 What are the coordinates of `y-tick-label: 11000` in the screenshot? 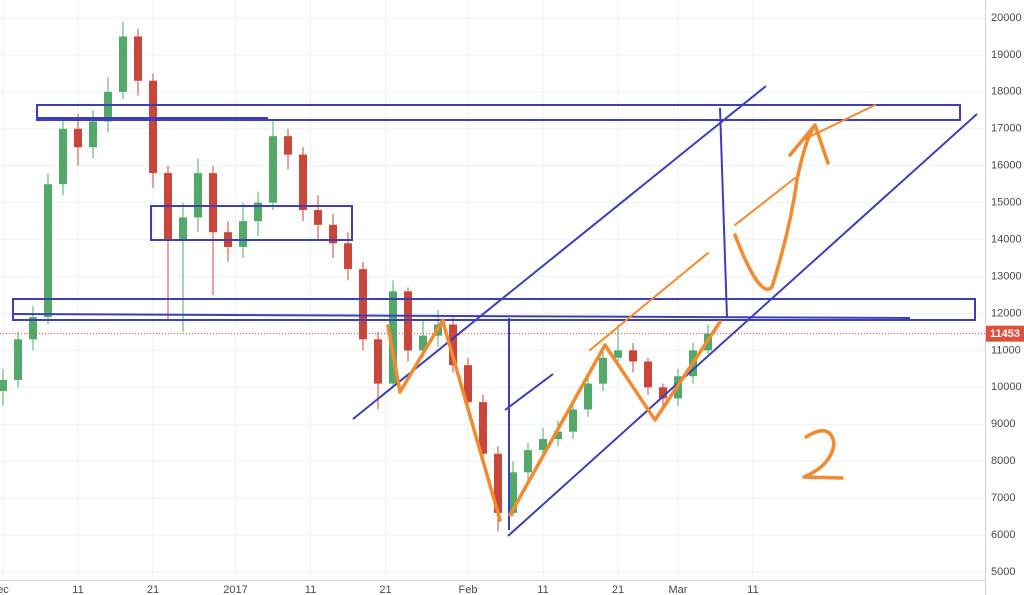 It's located at (1006, 350).